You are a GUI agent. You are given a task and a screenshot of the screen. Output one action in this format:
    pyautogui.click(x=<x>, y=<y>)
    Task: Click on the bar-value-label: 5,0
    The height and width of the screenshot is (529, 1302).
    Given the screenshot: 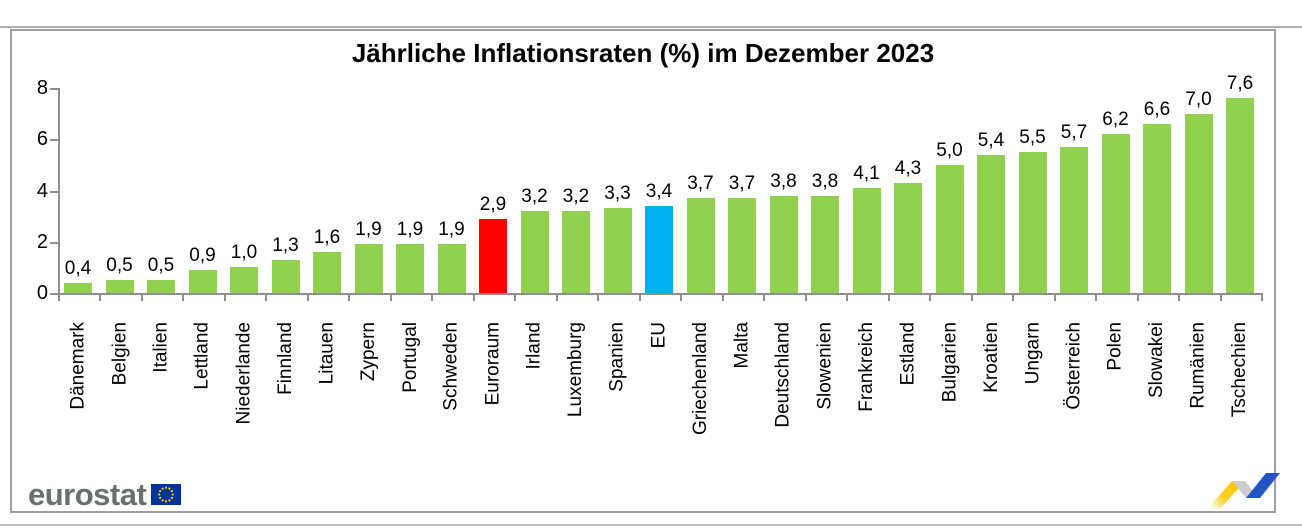 What is the action you would take?
    pyautogui.click(x=949, y=150)
    